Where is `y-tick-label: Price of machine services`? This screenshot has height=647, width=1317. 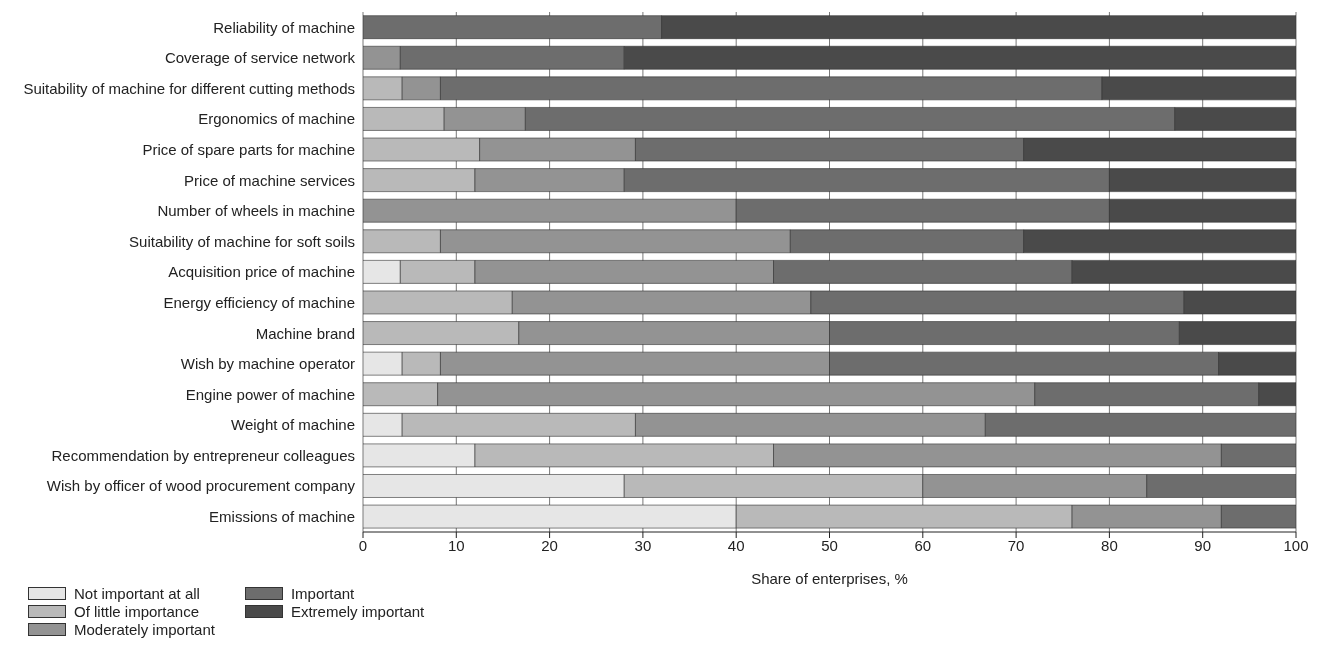 y-tick-label: Price of machine services is located at coordinates (269, 180).